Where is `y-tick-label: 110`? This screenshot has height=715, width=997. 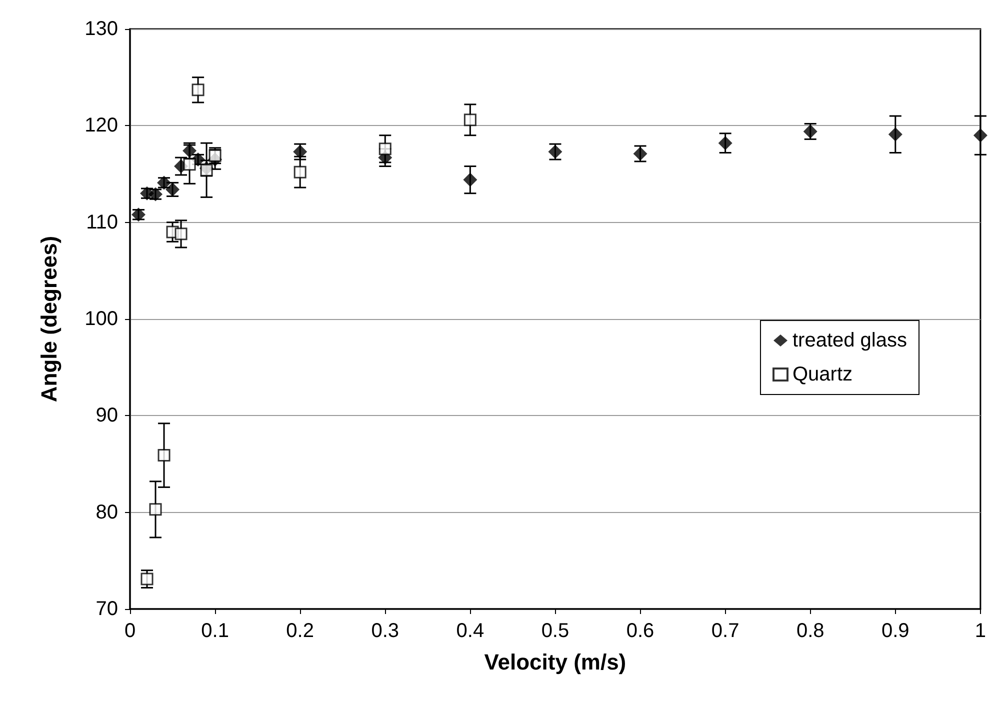
y-tick-label: 110 is located at coordinates (102, 222).